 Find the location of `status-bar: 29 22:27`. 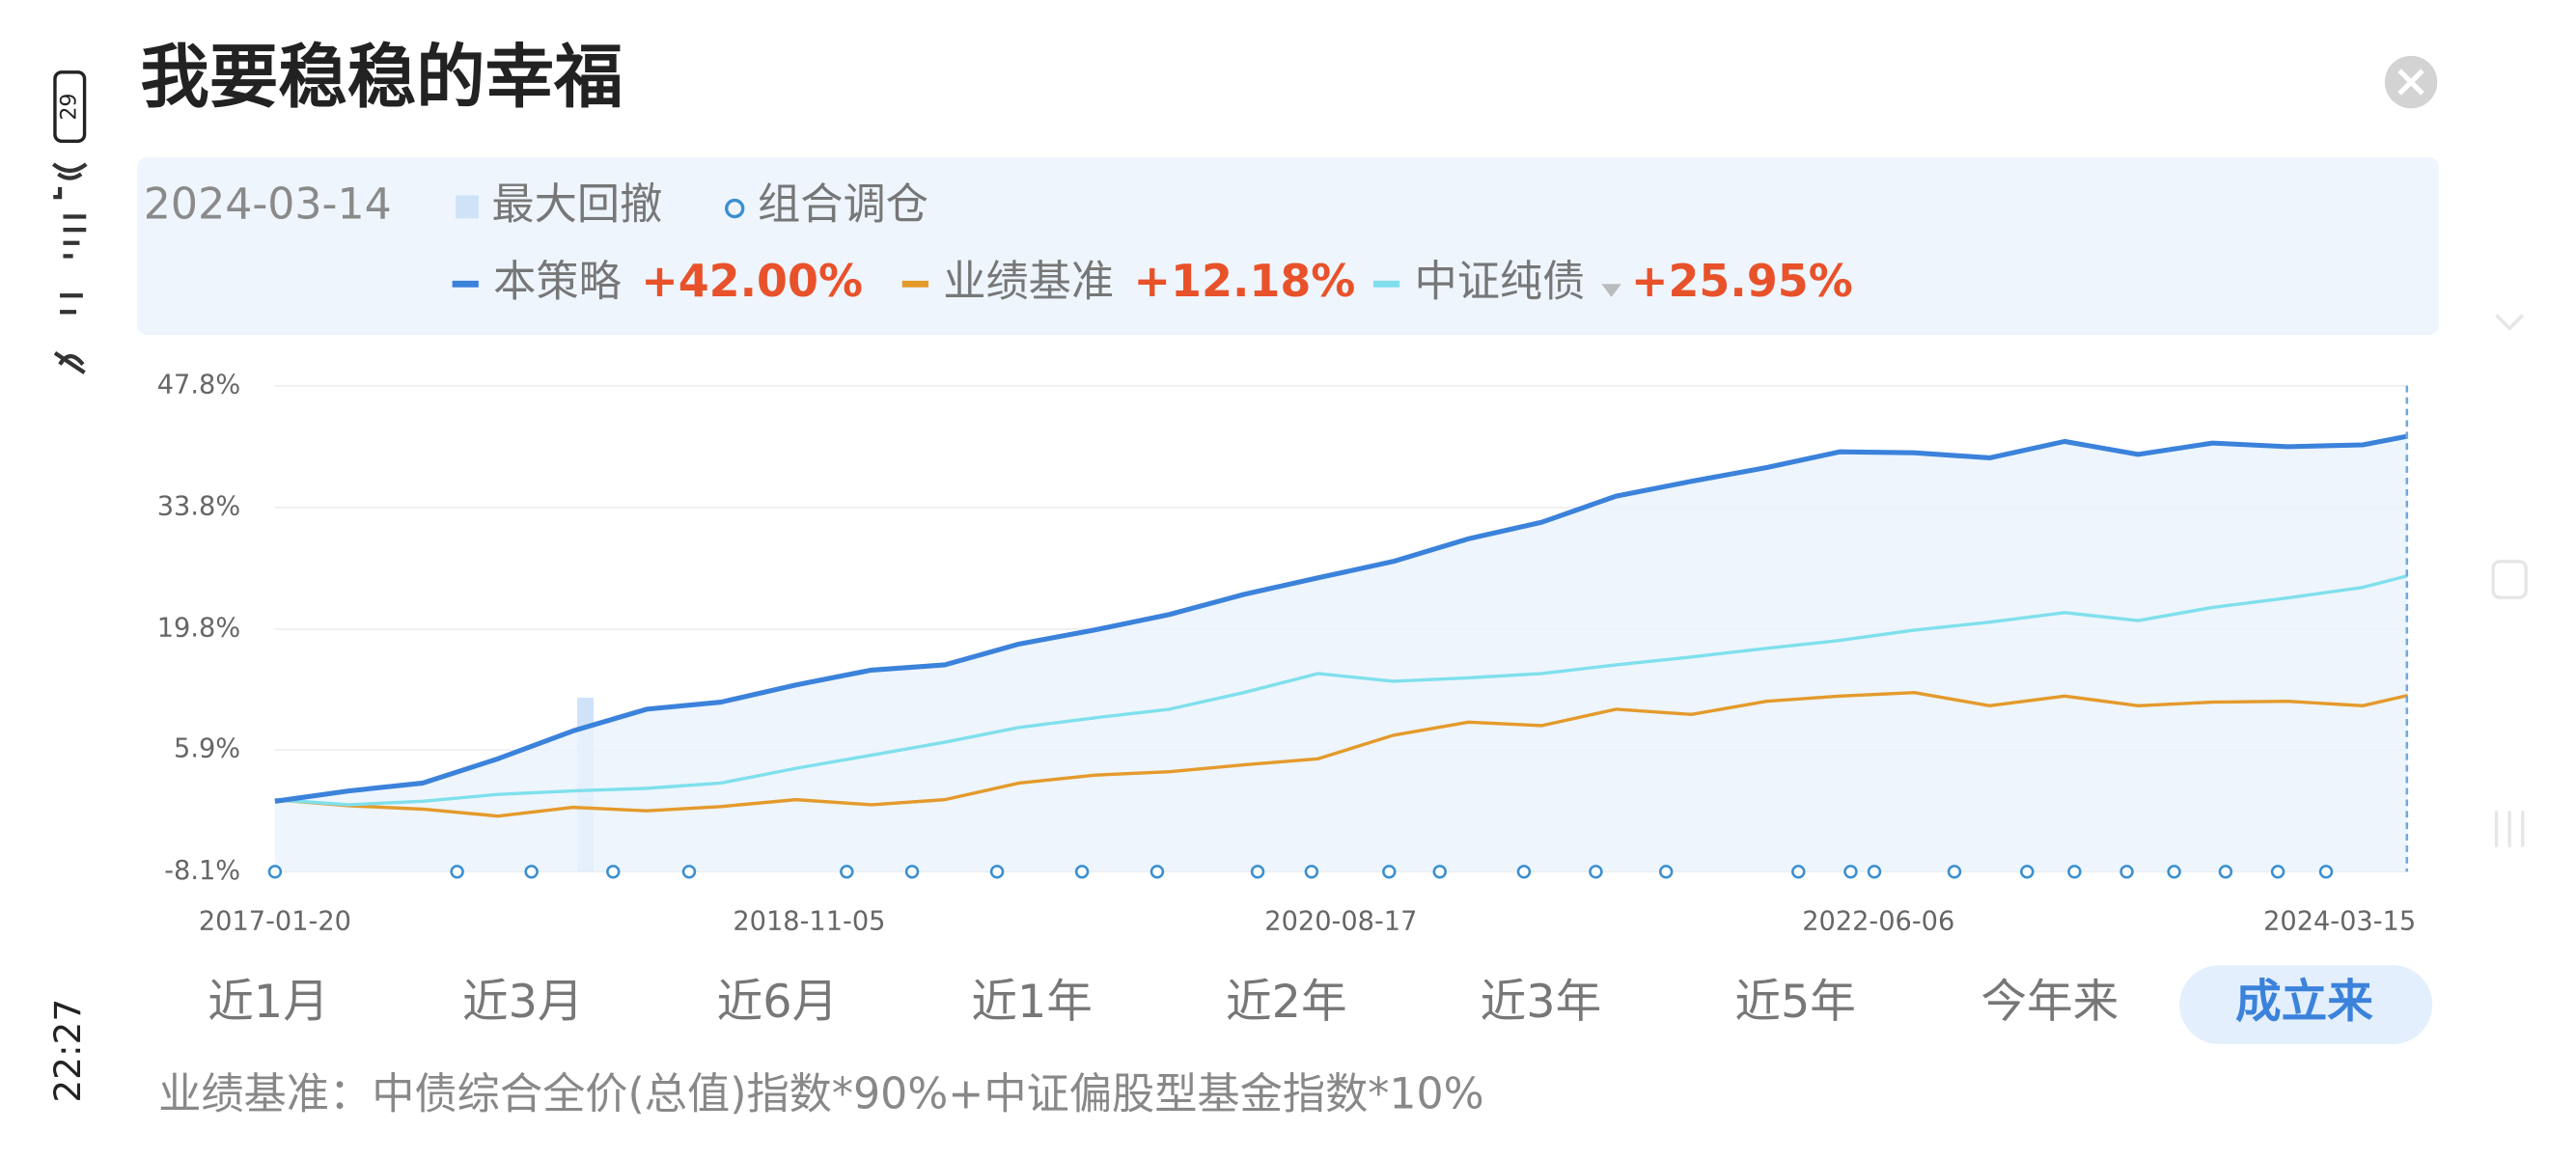

status-bar: 29 22:27 is located at coordinates (67, 586).